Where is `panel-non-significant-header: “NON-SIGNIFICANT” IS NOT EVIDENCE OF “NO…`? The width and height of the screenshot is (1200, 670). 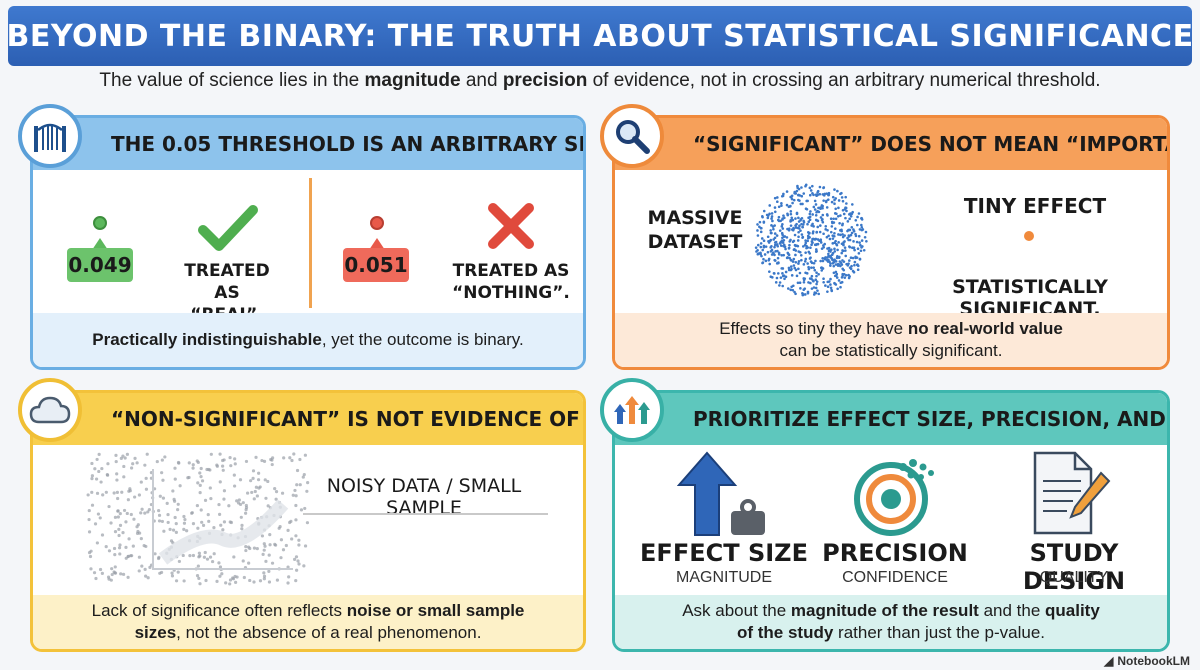
panel-non-significant-header: “NON-SIGNIFICANT” IS NOT EVIDENCE OF “NO… is located at coordinates (308, 419).